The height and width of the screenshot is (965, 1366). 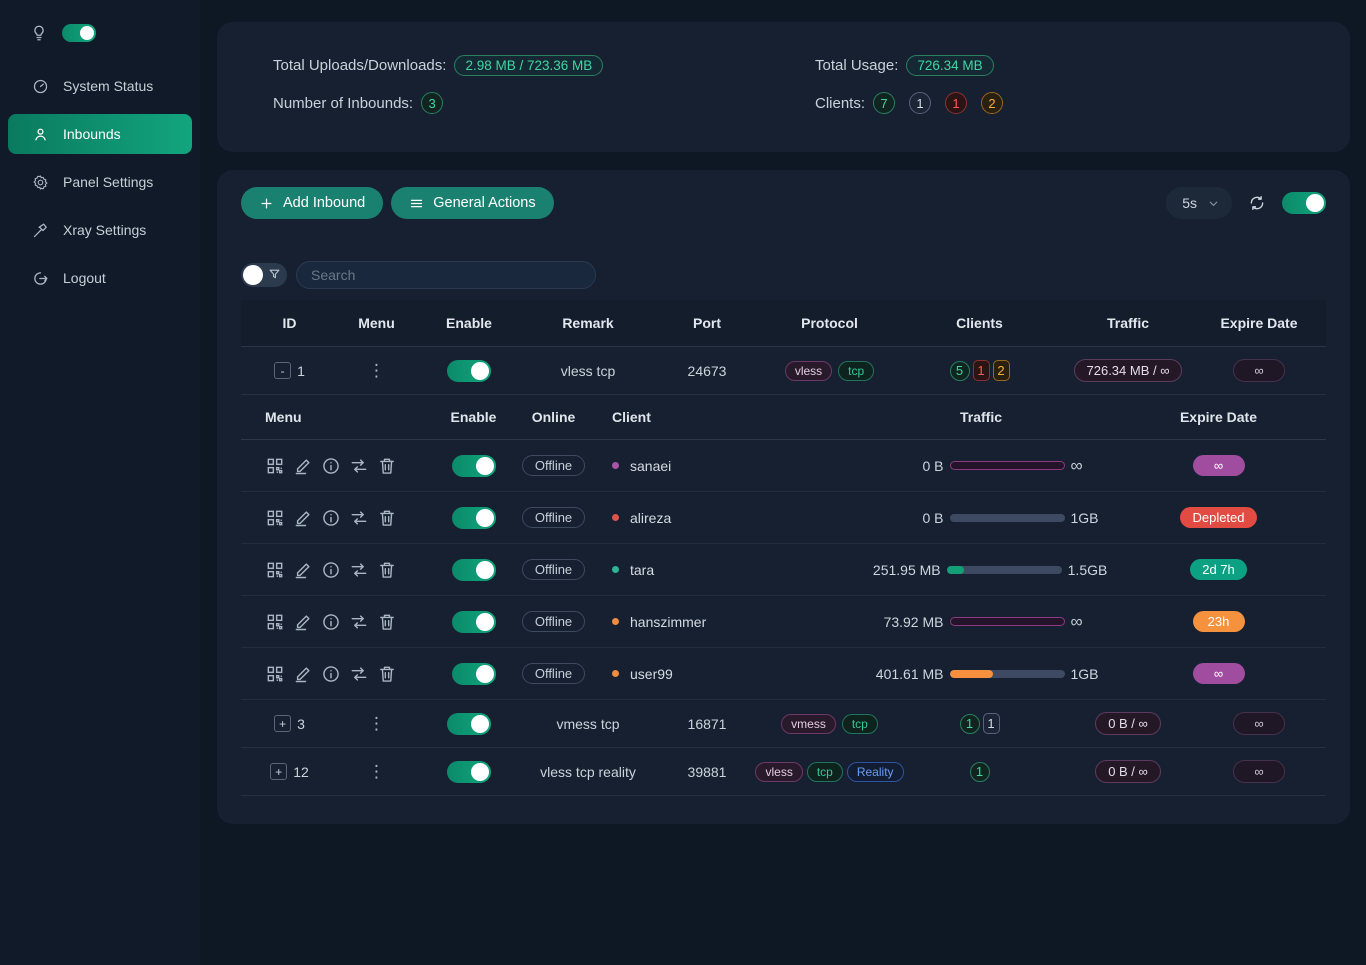 I want to click on clients-neutral-badge: 1, so click(x=920, y=103).